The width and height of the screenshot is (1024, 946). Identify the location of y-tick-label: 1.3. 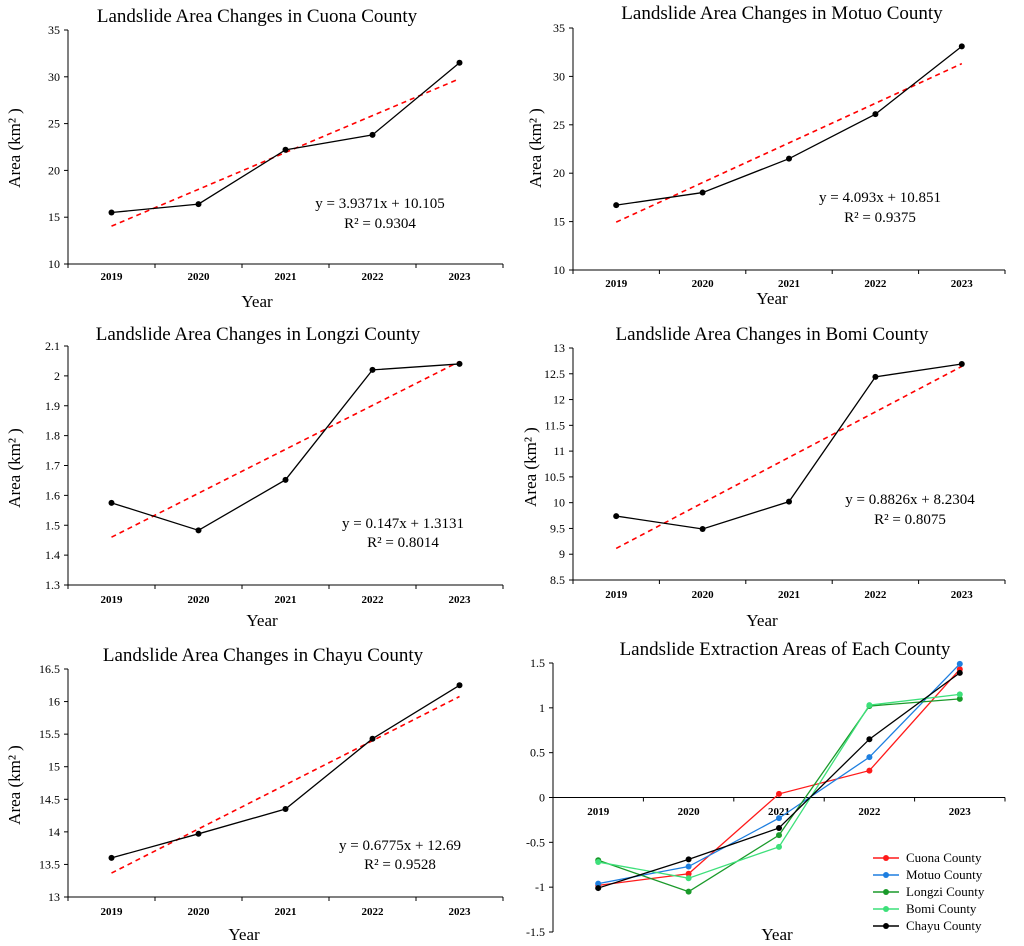
(52, 585).